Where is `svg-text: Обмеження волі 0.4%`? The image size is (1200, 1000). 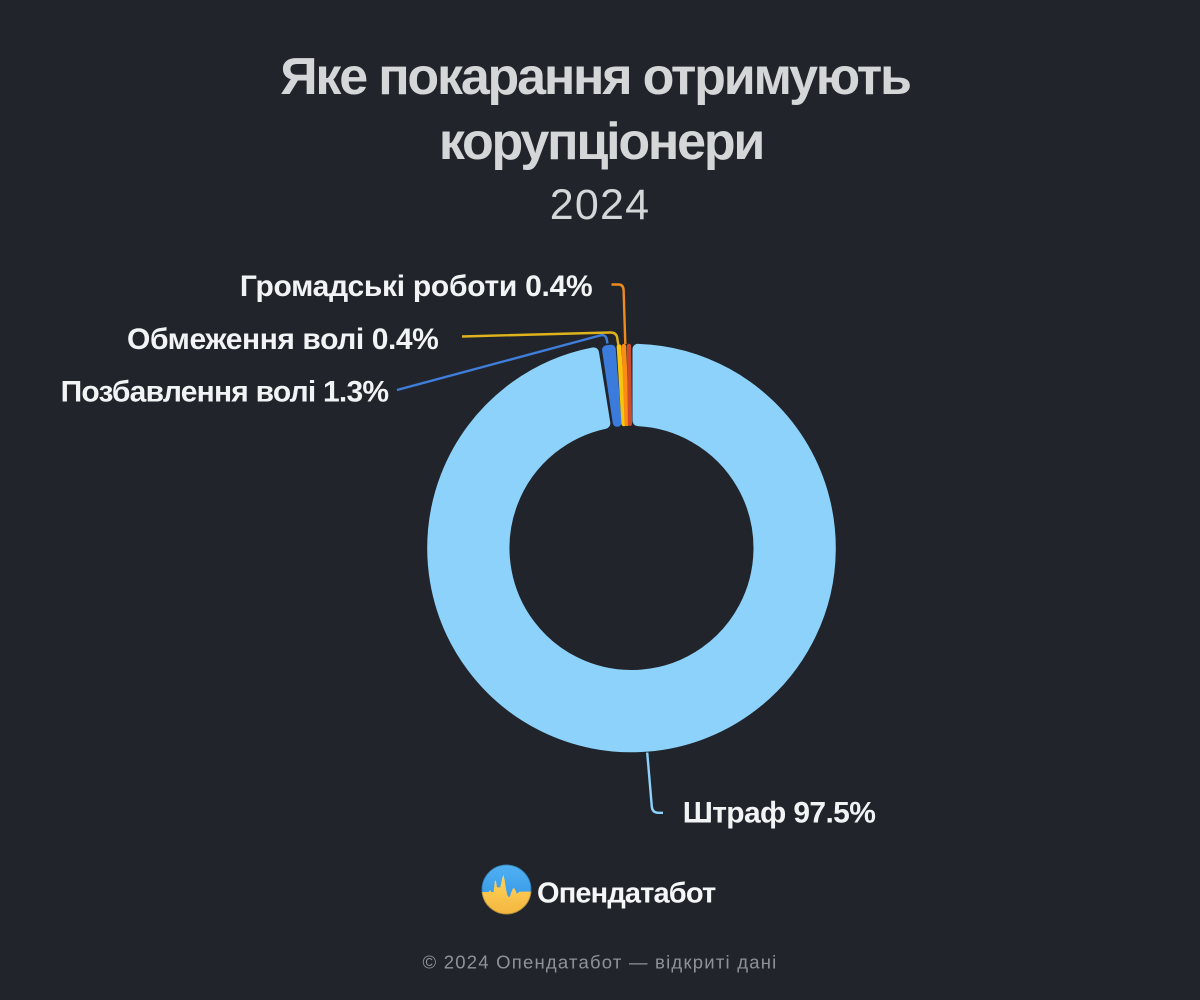 svg-text: Обмеження волі 0.4% is located at coordinates (282, 339).